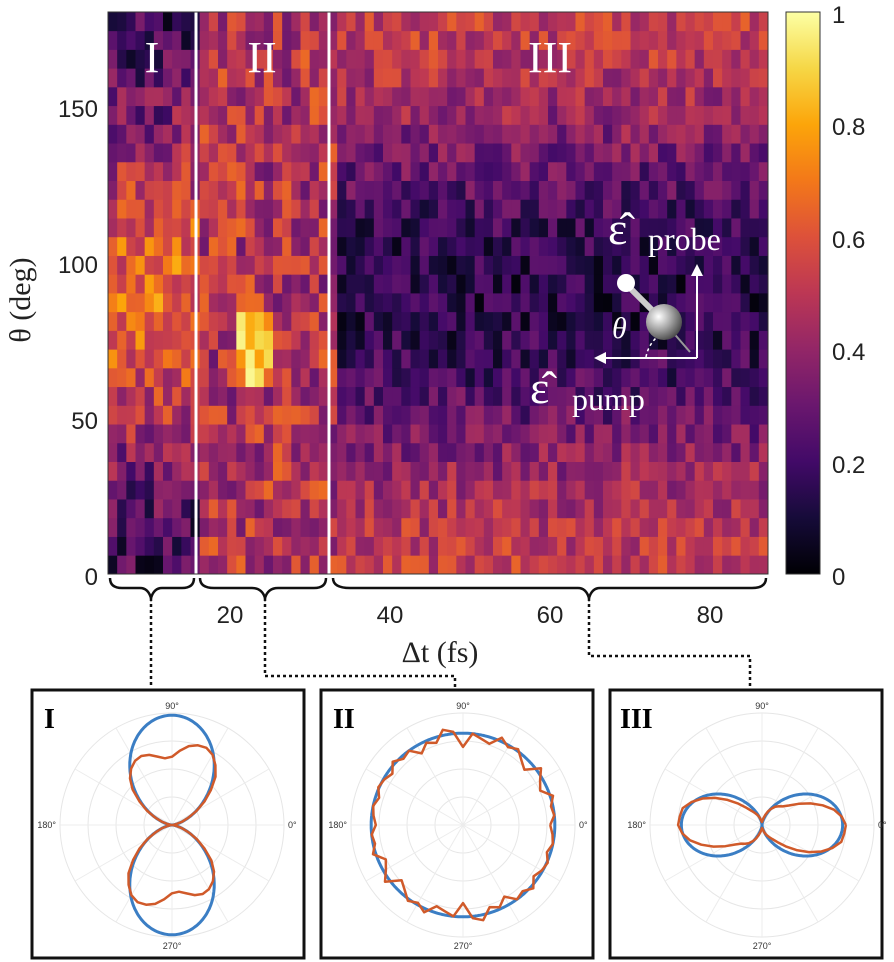 The image size is (894, 962). Describe the element at coordinates (762, 825) in the screenshot. I see `polar-data-curve` at that location.